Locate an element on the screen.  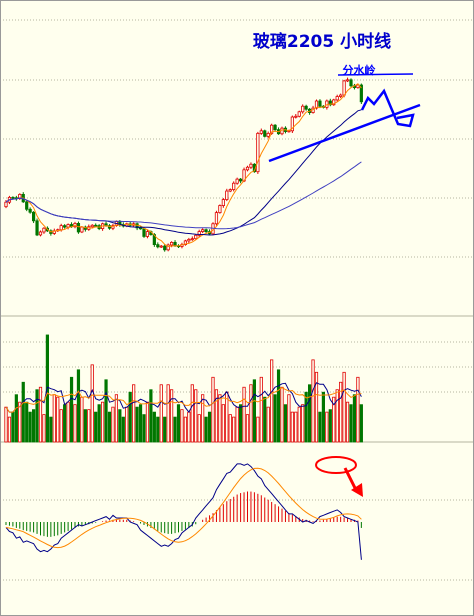
watershed-label: 分水岭 is located at coordinates (359, 70).